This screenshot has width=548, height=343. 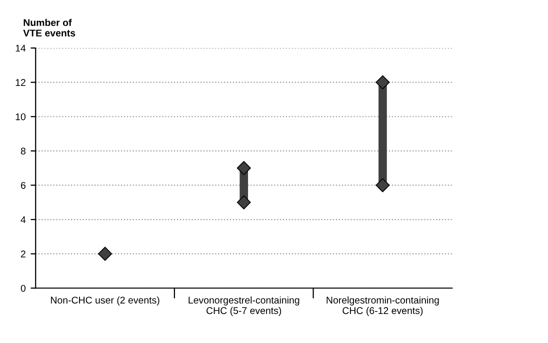 What do you see at coordinates (21, 82) in the screenshot?
I see `y-tick-label: 12` at bounding box center [21, 82].